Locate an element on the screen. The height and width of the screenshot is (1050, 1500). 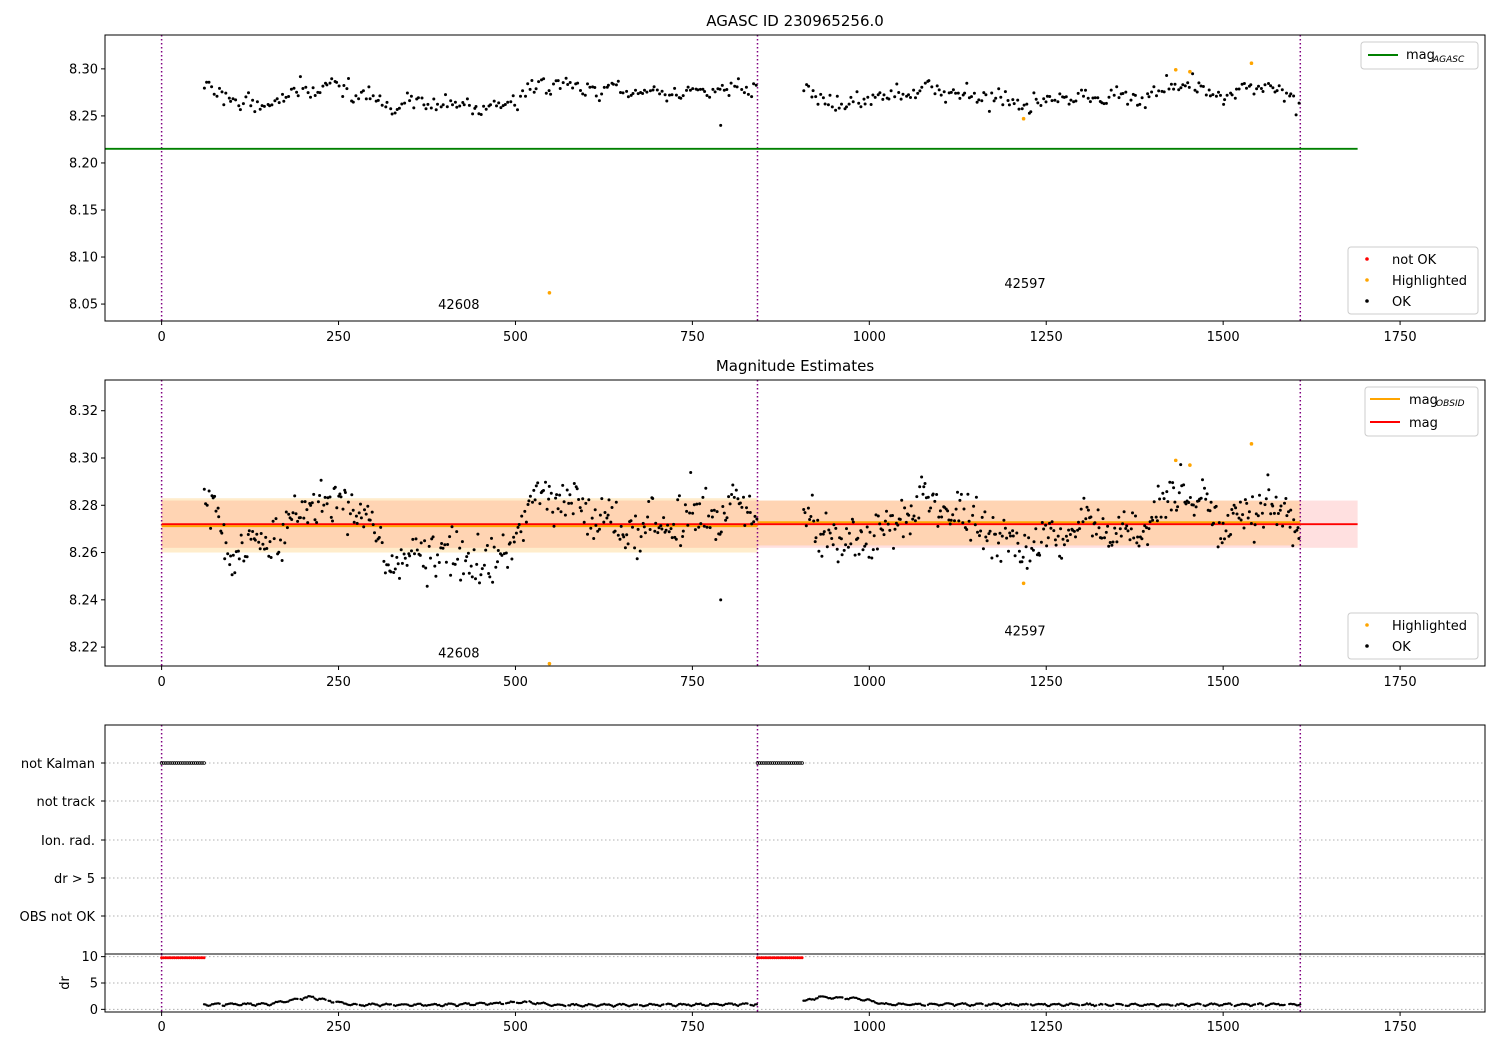
x-tick-label: 750 is located at coordinates (692, 1027).